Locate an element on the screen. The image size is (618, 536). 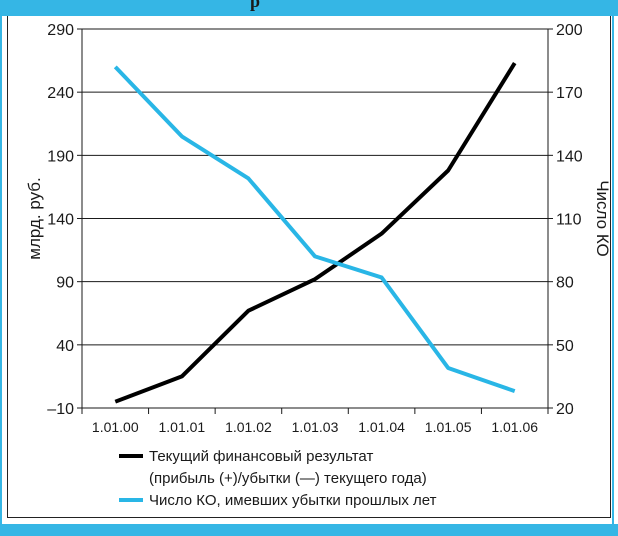
left-tick-label: 290 is located at coordinates (60, 30).